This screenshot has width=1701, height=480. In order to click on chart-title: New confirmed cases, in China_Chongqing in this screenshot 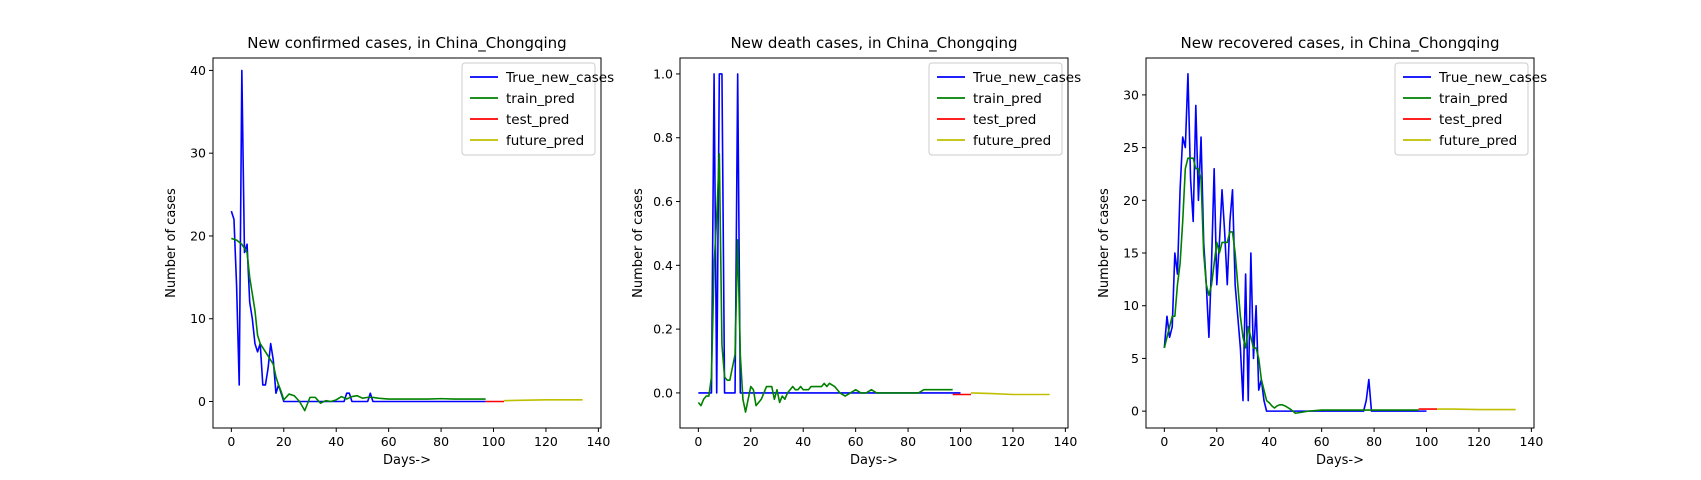, I will do `click(406, 43)`.